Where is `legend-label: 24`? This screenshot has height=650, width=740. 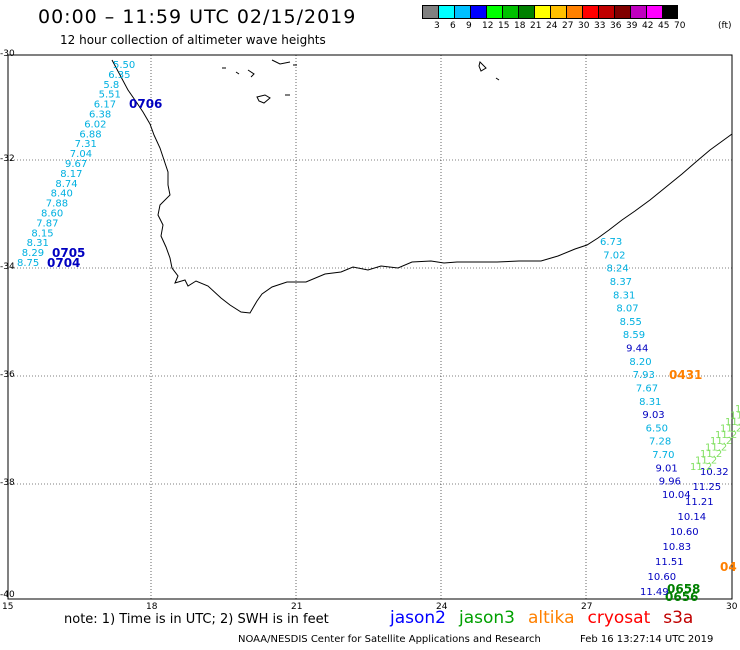
legend-label: 24 is located at coordinates (552, 26).